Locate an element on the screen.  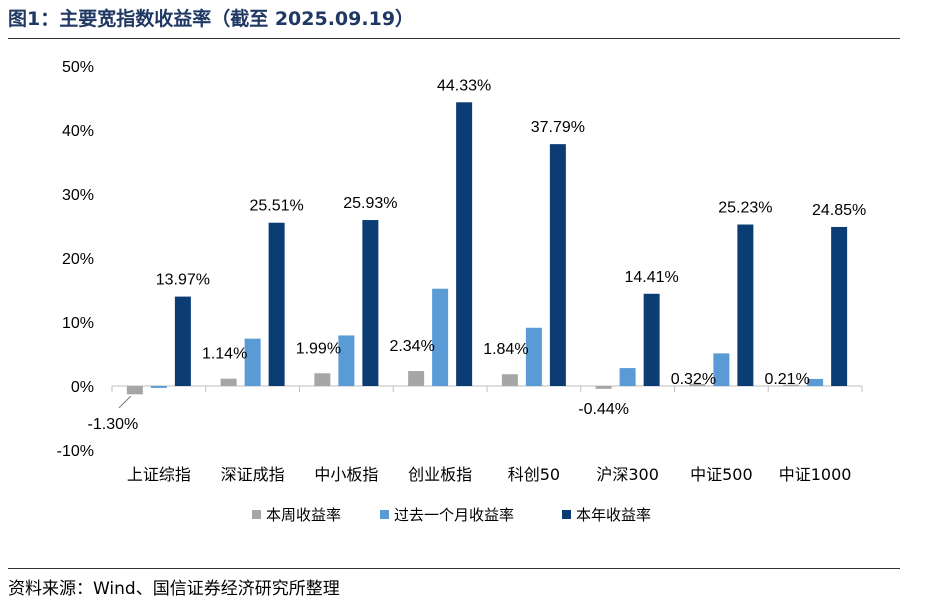
source-note: 资料来源：Wind、国信证券经济研究所整理 is located at coordinates (174, 589).